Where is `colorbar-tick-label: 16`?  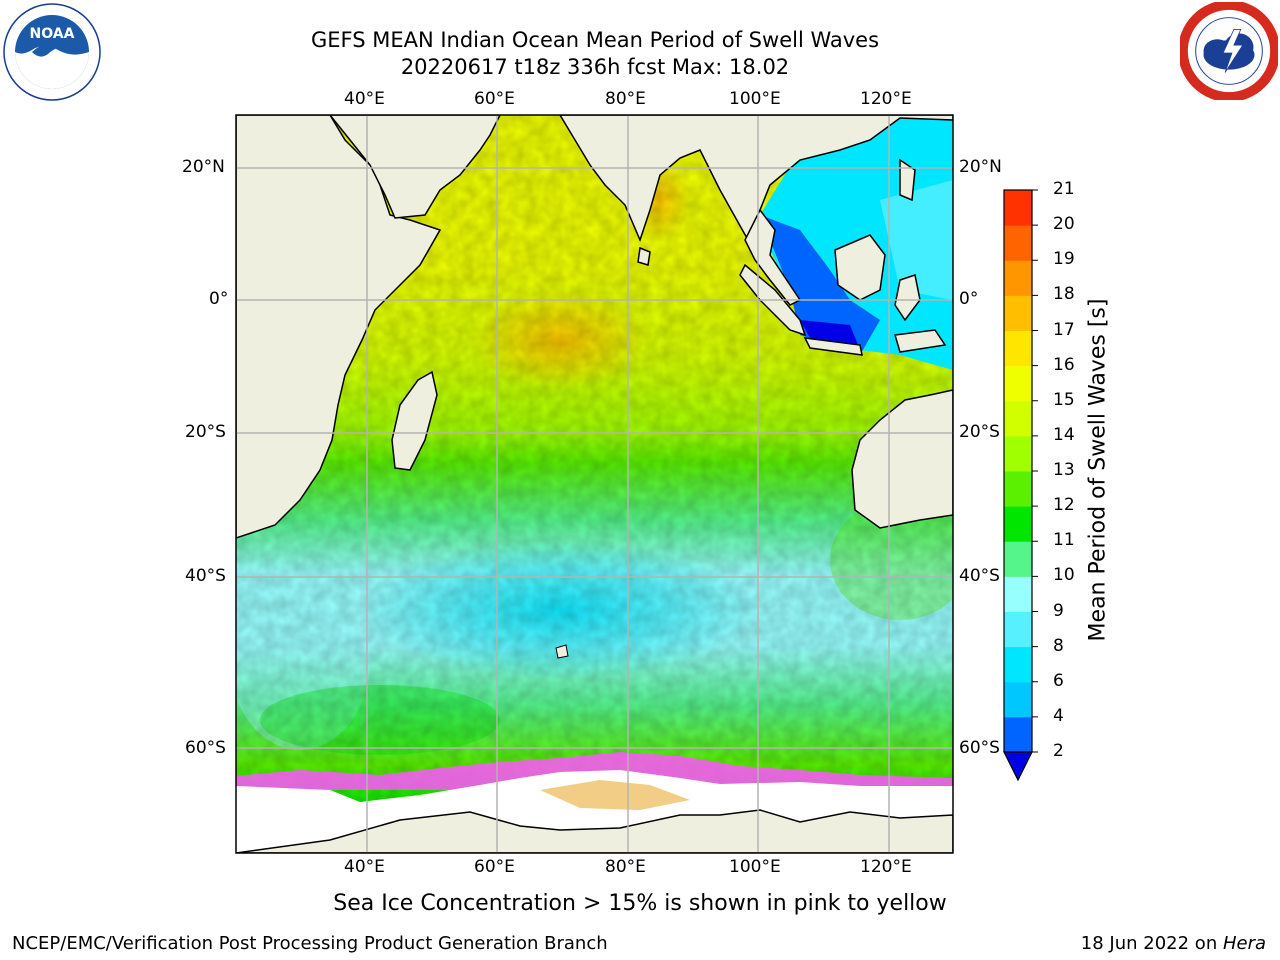
colorbar-tick-label: 16 is located at coordinates (1064, 364).